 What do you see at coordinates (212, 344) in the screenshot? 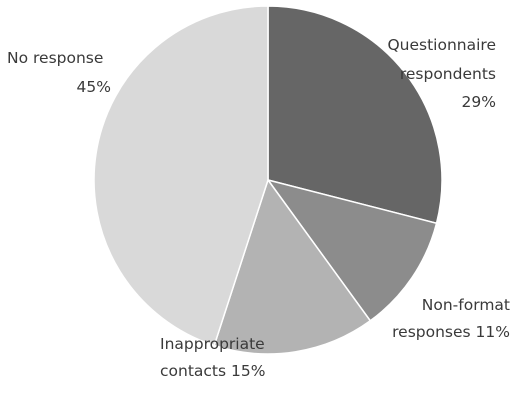
I see `slice-label-line: Inappropriate` at bounding box center [212, 344].